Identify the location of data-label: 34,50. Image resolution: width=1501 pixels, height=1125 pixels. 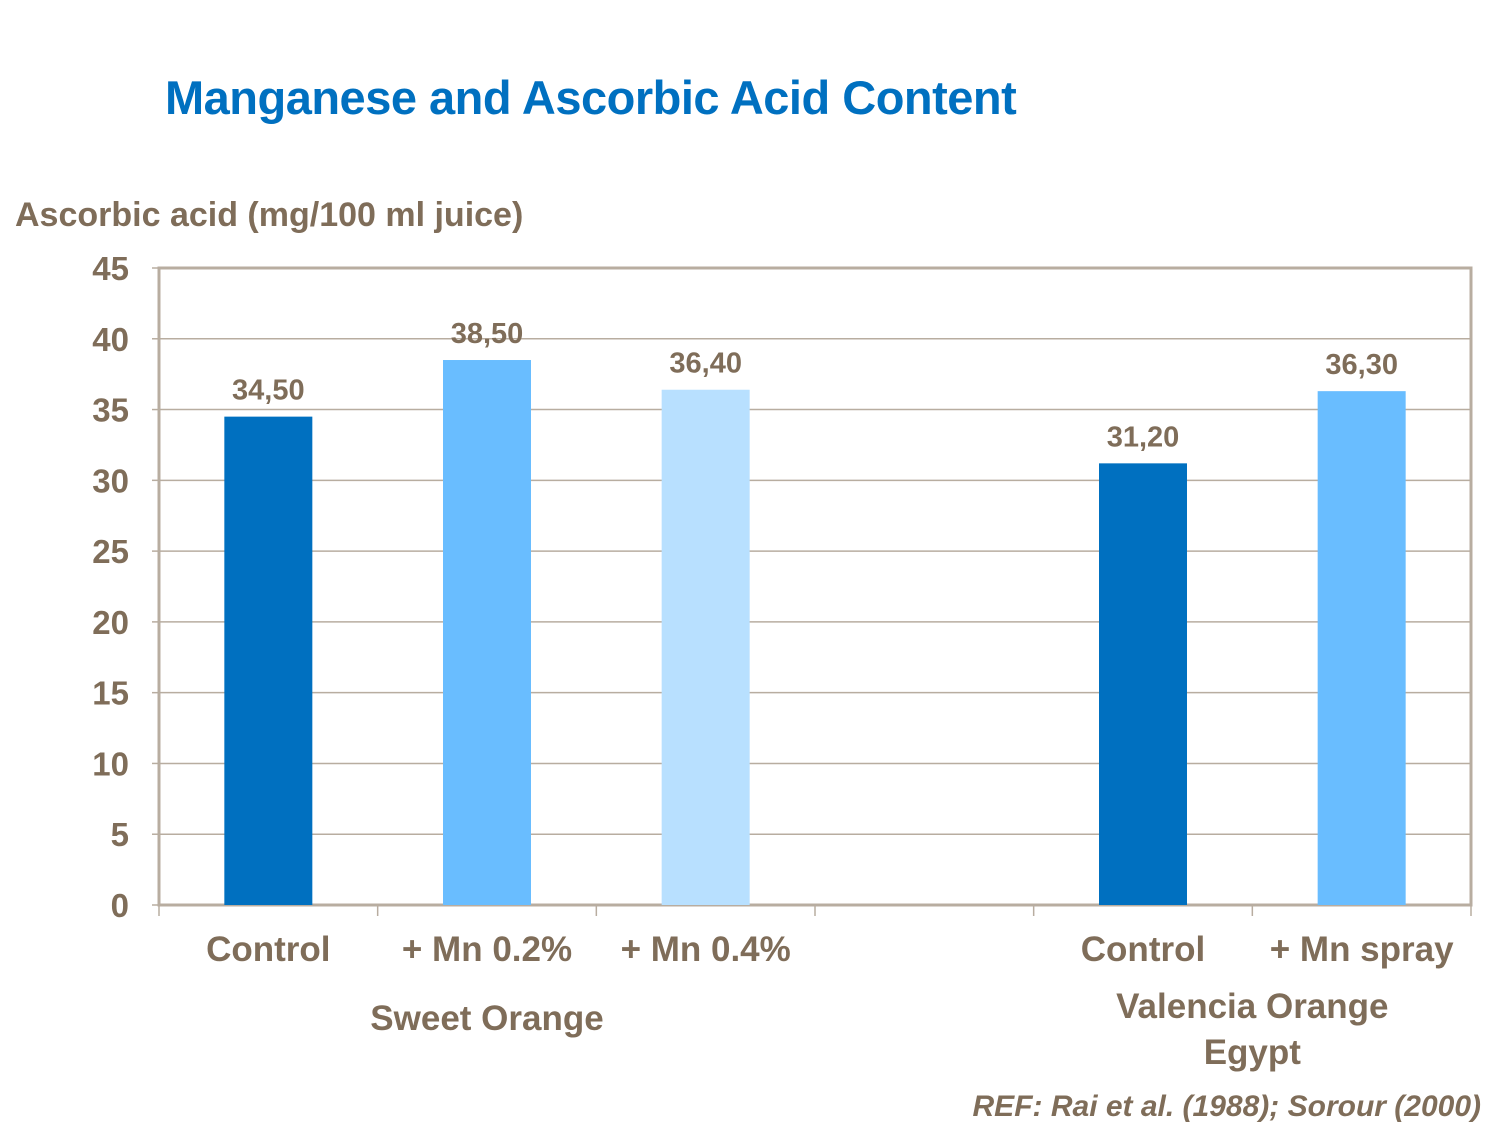
(268, 391).